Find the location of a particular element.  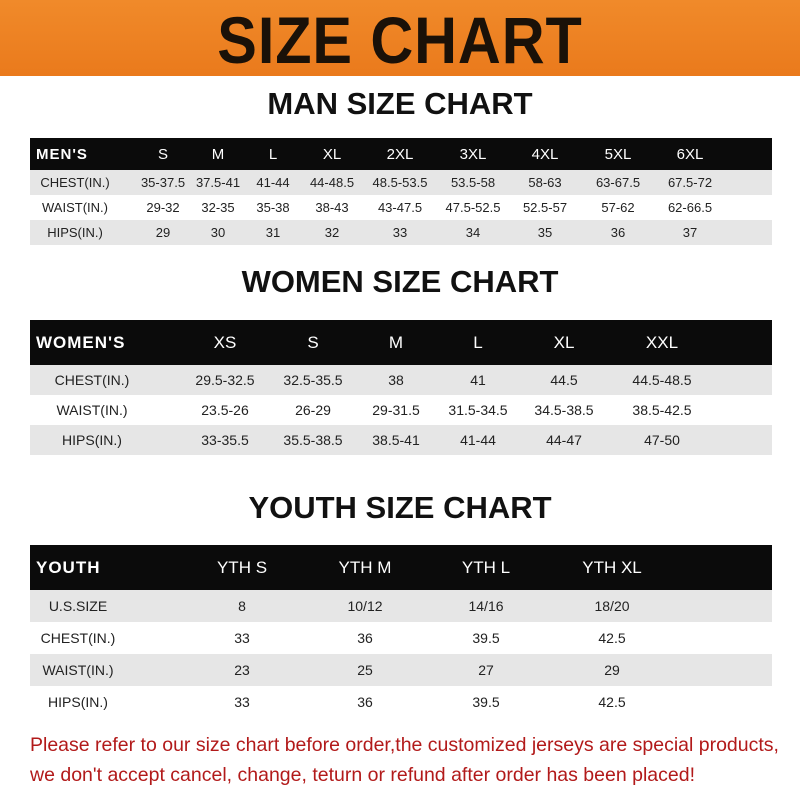

table-cell: 3XL is located at coordinates (473, 154).